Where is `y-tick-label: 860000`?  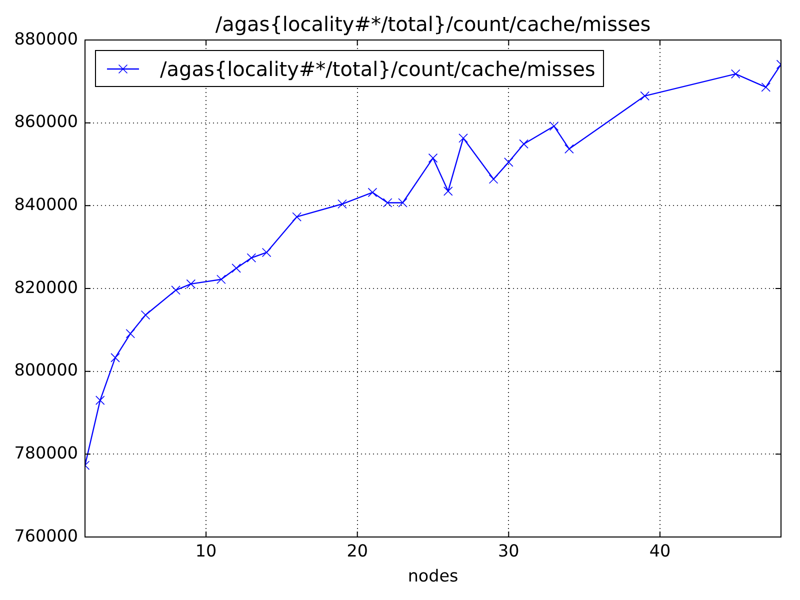 y-tick-label: 860000 is located at coordinates (46, 121).